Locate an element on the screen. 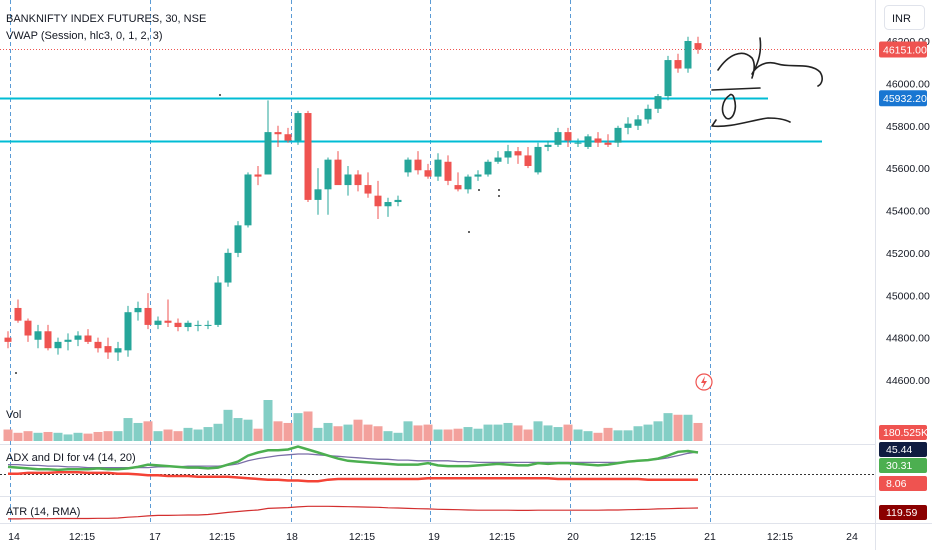 This screenshot has width=932, height=550. symbol-title: BANKNIFTY INDEX FUTURES, 30, NSE is located at coordinates (106, 19).